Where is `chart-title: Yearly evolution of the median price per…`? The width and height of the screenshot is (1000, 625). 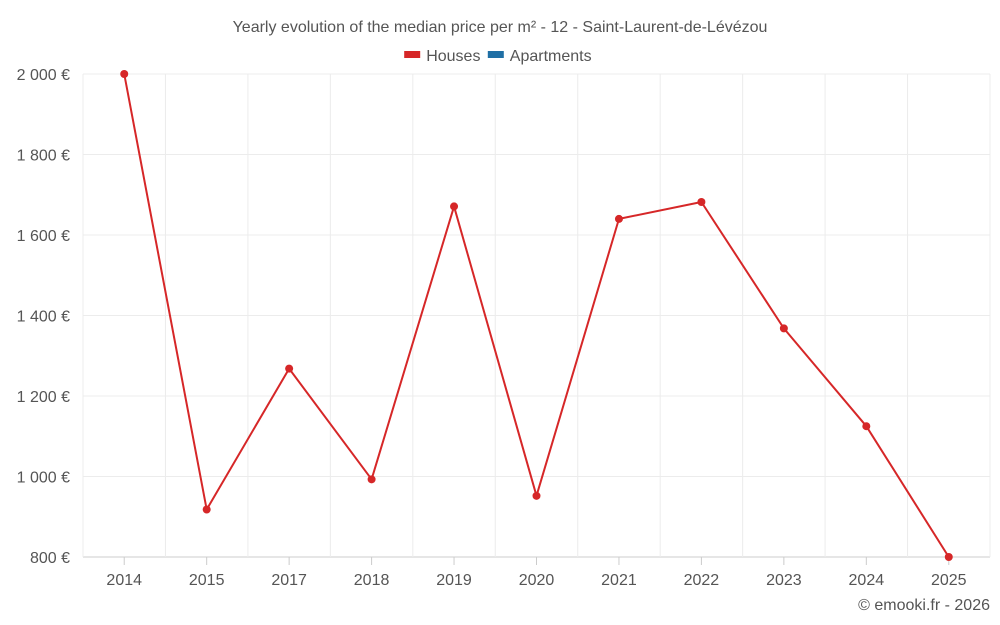 chart-title: Yearly evolution of the median price per… is located at coordinates (500, 27).